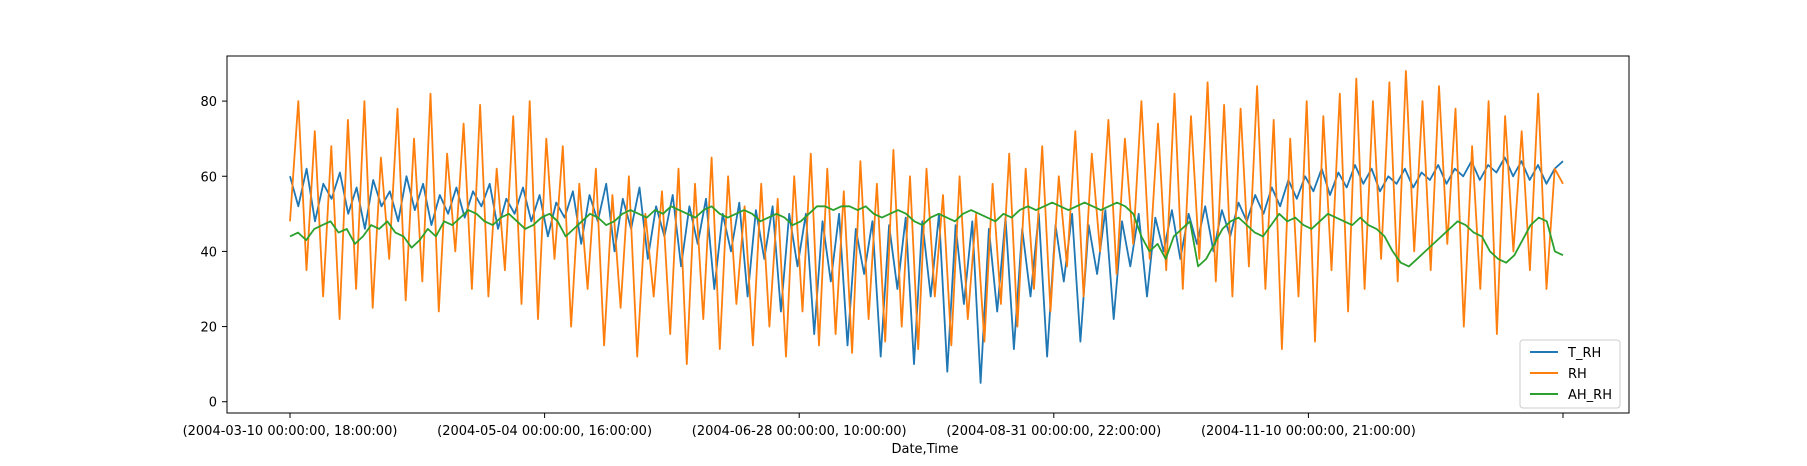  I want to click on legend-box, so click(1570, 374).